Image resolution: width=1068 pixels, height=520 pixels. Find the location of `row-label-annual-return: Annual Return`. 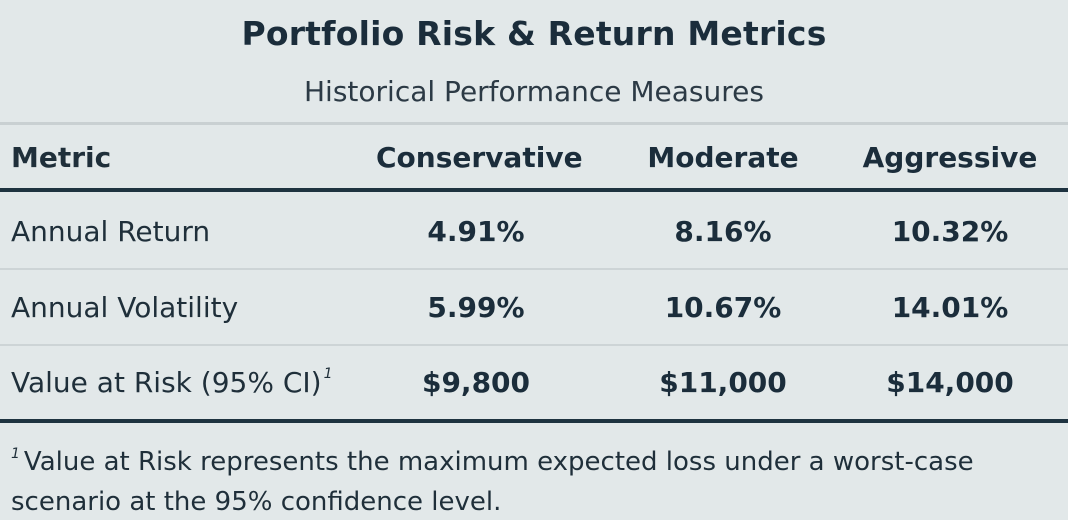

row-label-annual-return: Annual Return is located at coordinates (111, 231).